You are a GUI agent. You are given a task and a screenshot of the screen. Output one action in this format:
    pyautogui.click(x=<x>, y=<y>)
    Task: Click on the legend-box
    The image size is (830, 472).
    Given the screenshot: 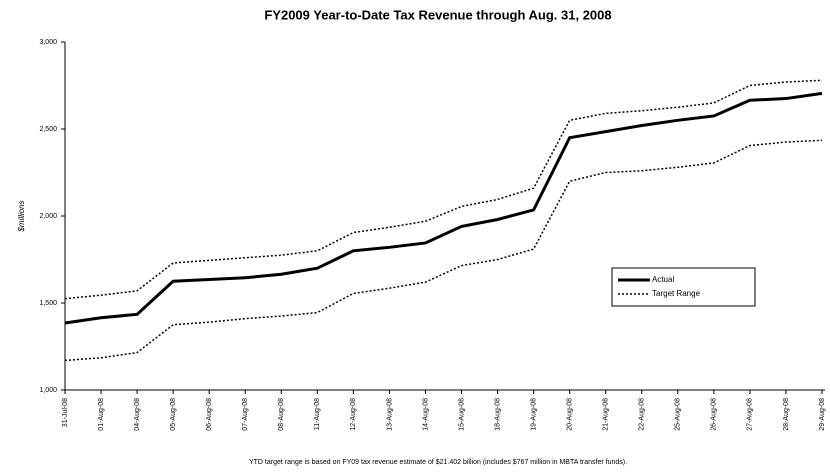 What is the action you would take?
    pyautogui.click(x=683, y=287)
    